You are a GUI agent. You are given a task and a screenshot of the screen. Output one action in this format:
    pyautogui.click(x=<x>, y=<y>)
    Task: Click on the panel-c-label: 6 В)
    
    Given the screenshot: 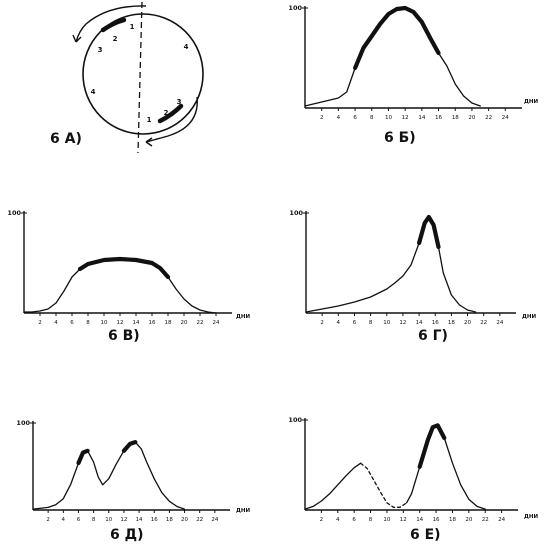 What is the action you would take?
    pyautogui.click(x=124, y=336)
    